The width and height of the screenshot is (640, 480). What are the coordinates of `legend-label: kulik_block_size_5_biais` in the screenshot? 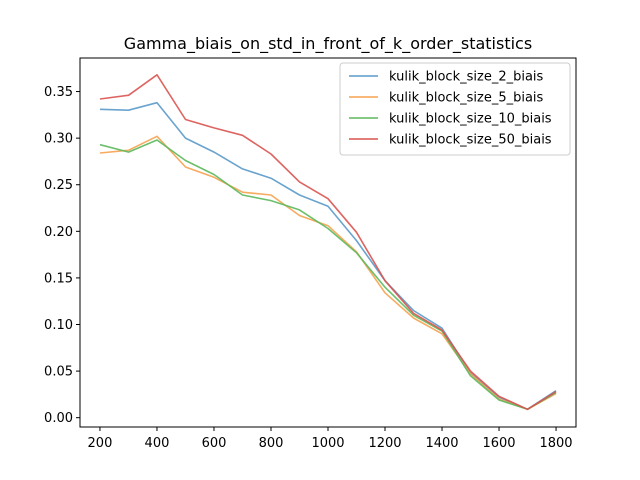 It's located at (466, 98).